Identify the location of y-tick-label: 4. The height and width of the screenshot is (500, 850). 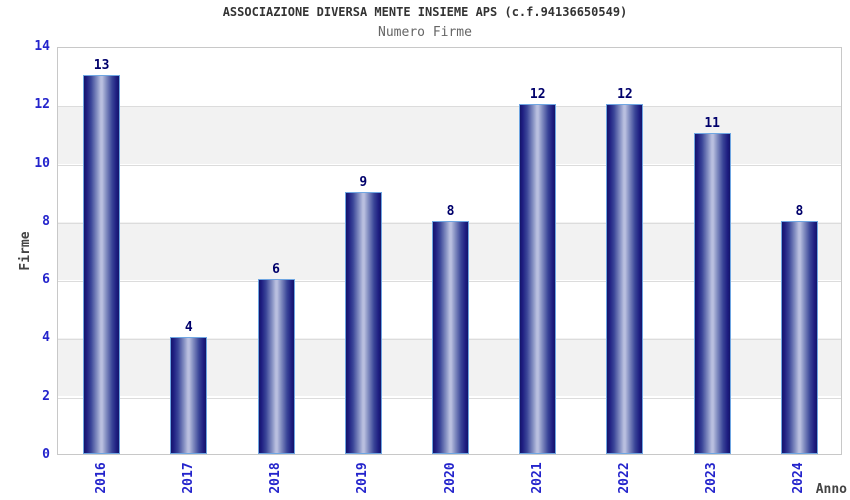
(46, 338).